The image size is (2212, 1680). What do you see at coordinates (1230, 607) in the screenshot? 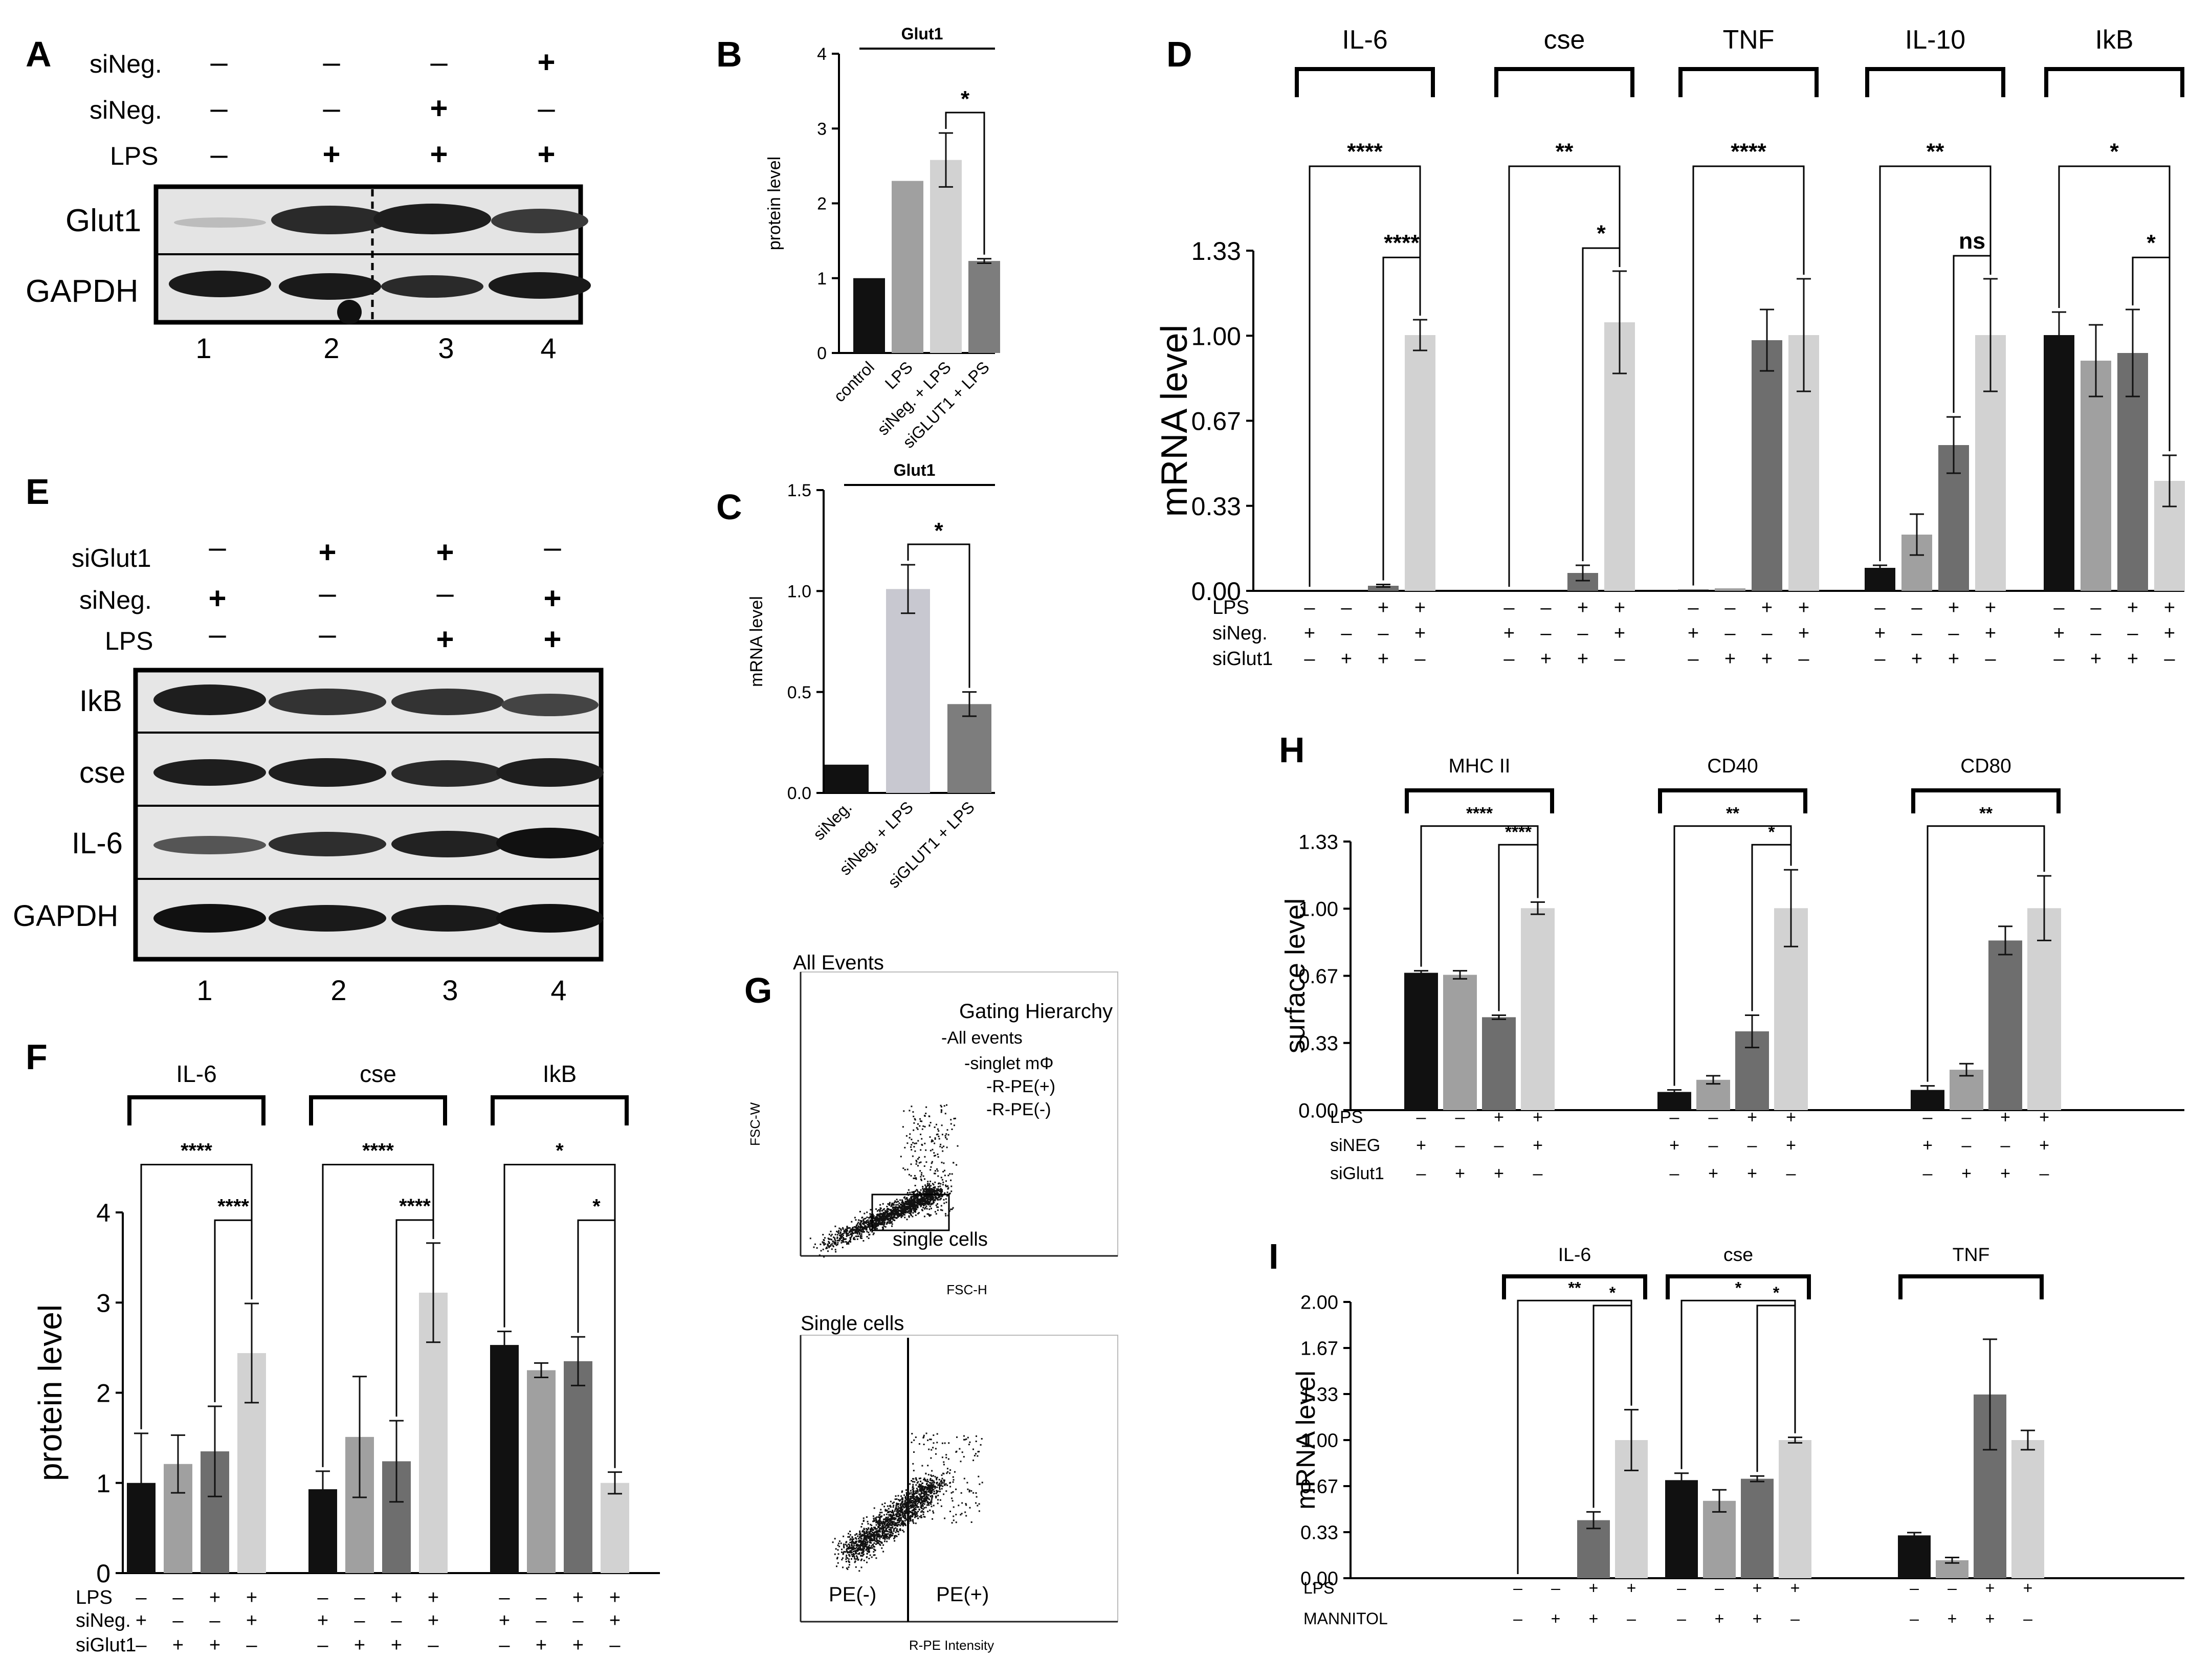
I see `condition-label: LPS` at bounding box center [1230, 607].